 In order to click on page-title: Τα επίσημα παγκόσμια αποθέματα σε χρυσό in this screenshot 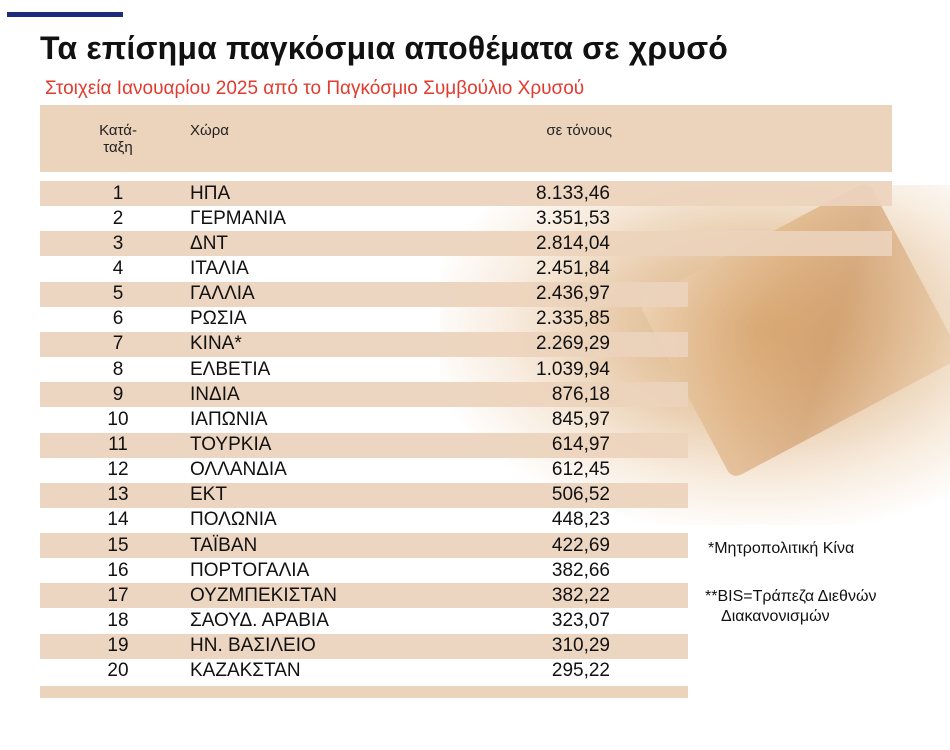, I will do `click(384, 48)`.